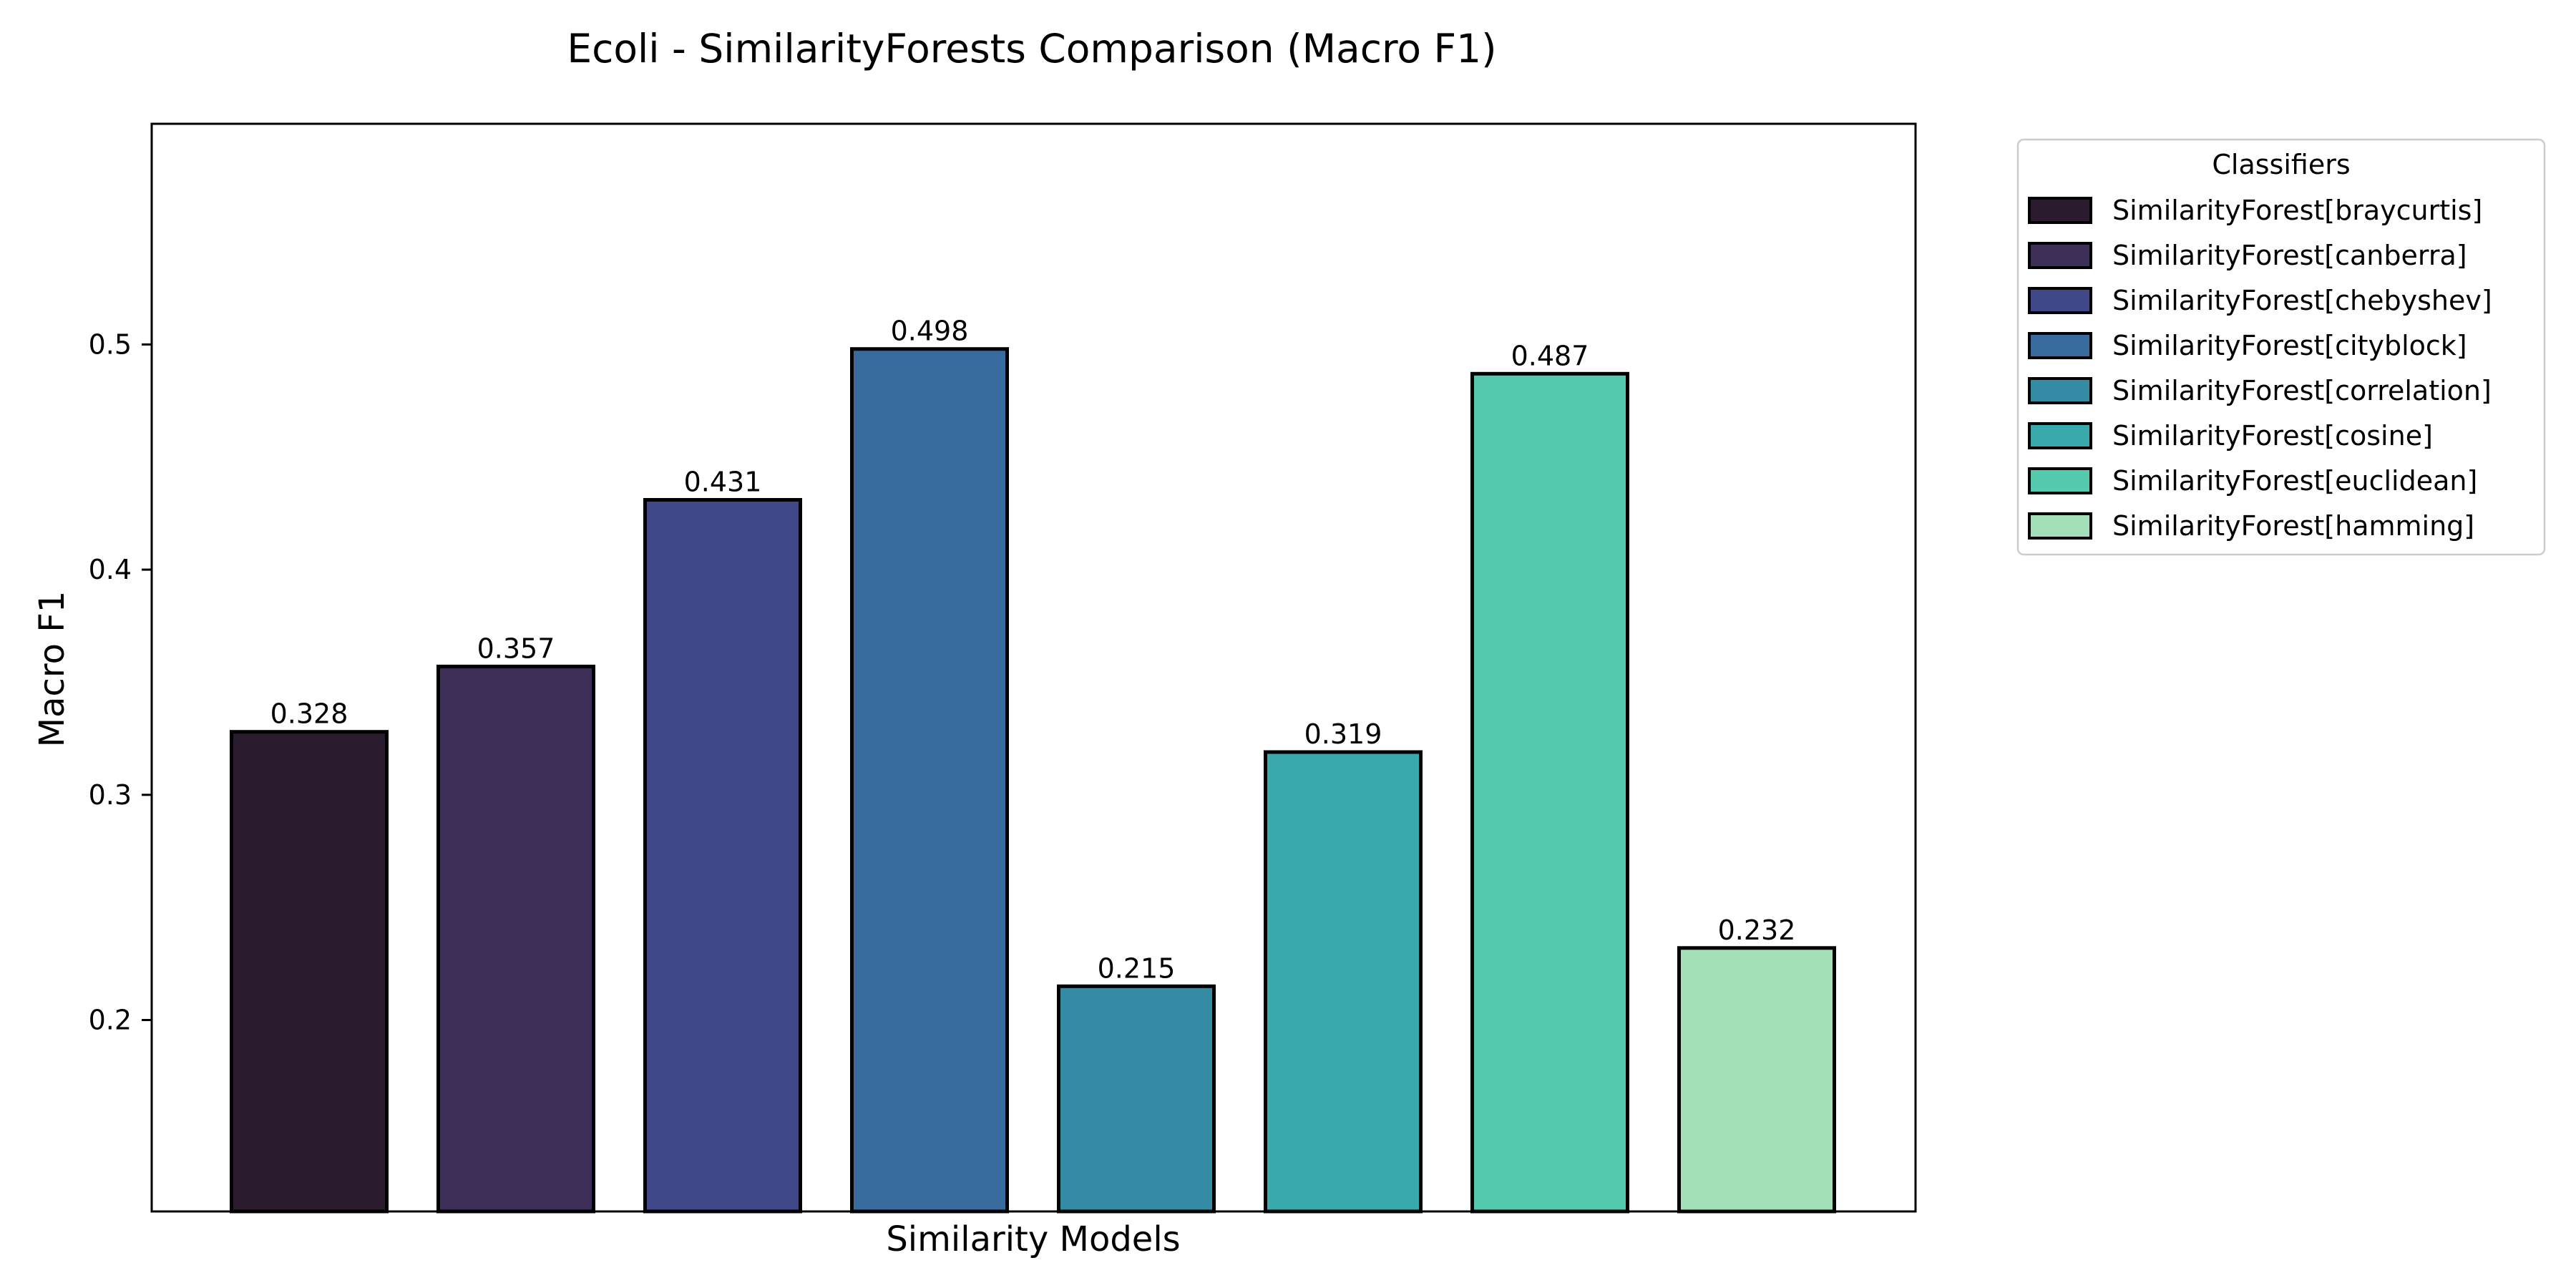 The height and width of the screenshot is (1288, 2576). I want to click on bar-value-label: 0.215, so click(1137, 968).